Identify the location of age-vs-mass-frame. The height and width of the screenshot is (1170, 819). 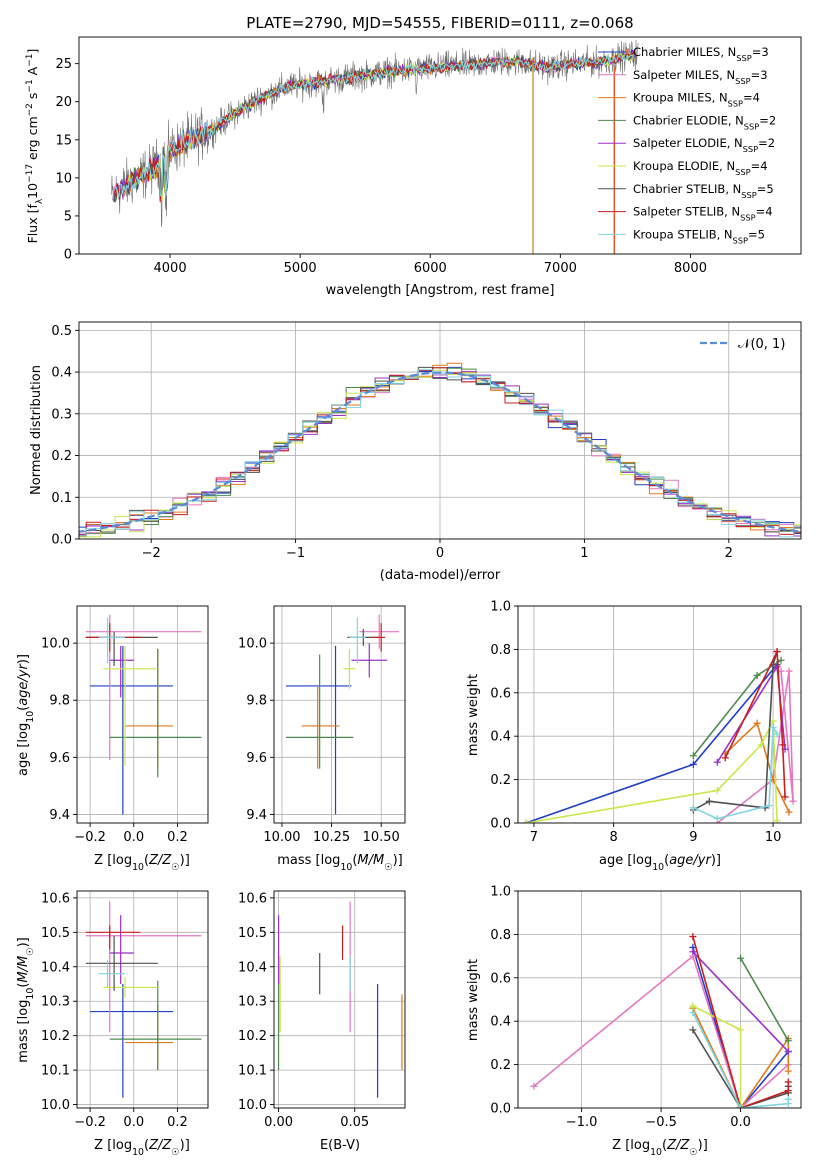
(339, 714).